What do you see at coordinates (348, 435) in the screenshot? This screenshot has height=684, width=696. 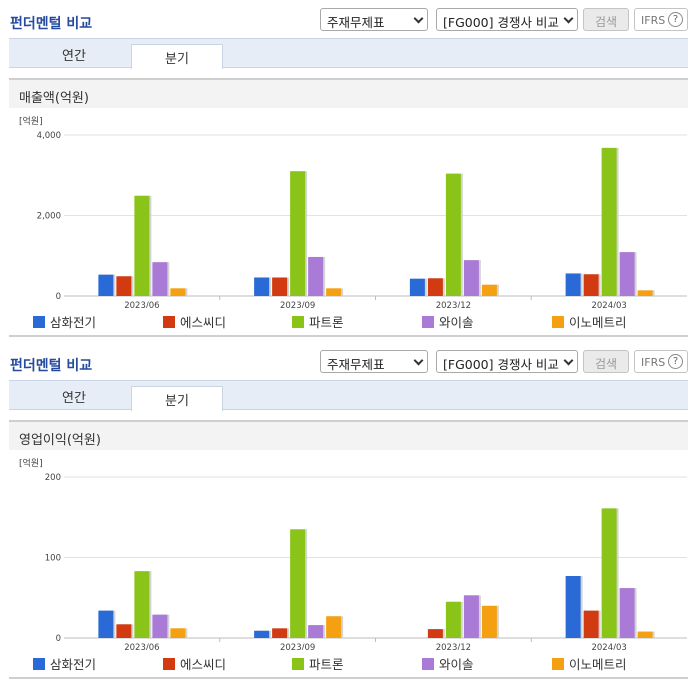 I see `chart-subtitle: 영업이익(억원)` at bounding box center [348, 435].